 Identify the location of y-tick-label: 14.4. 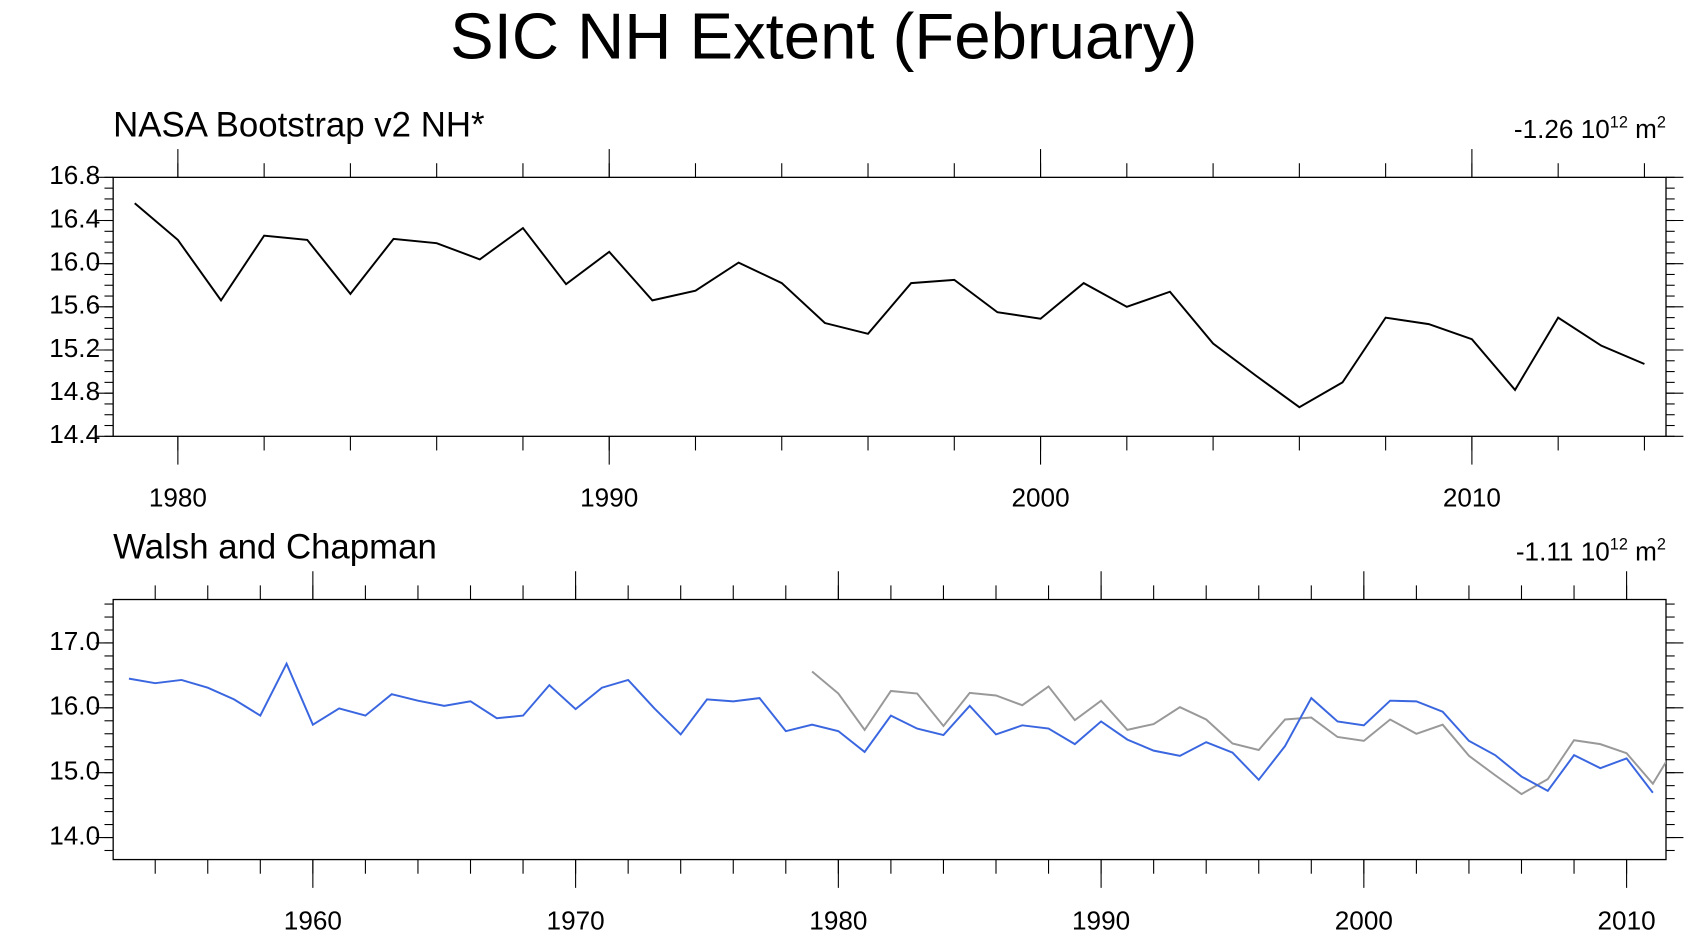
(74, 434).